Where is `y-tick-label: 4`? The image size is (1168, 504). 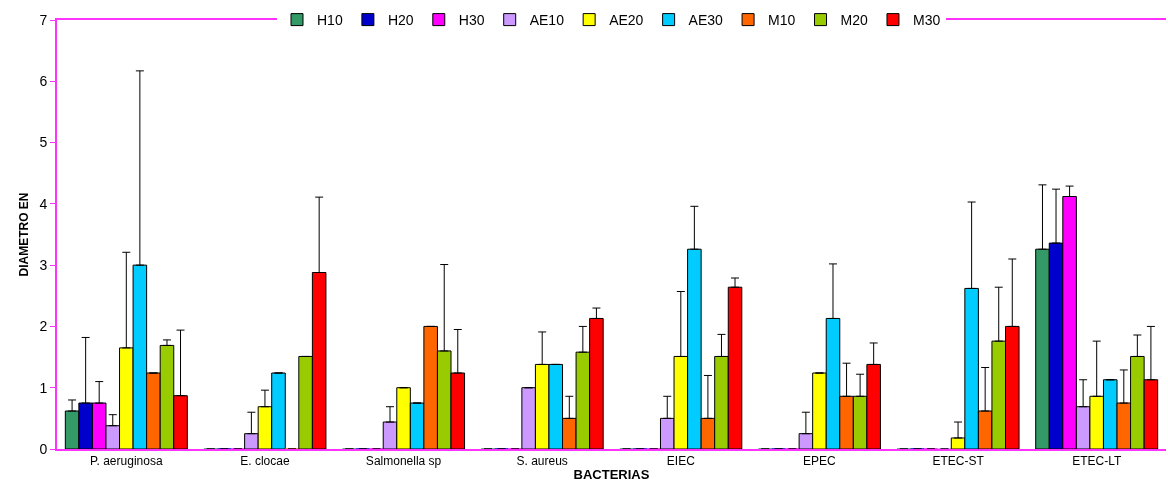 y-tick-label: 4 is located at coordinates (43, 203).